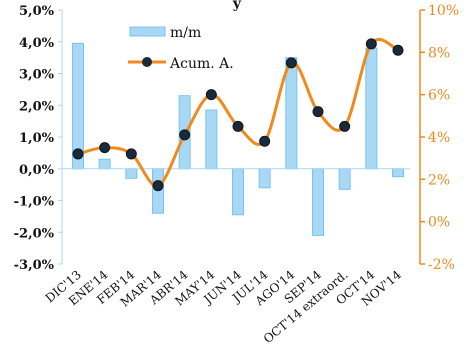 The image size is (474, 355). I want to click on acum-point-OCT'14, so click(371, 44).